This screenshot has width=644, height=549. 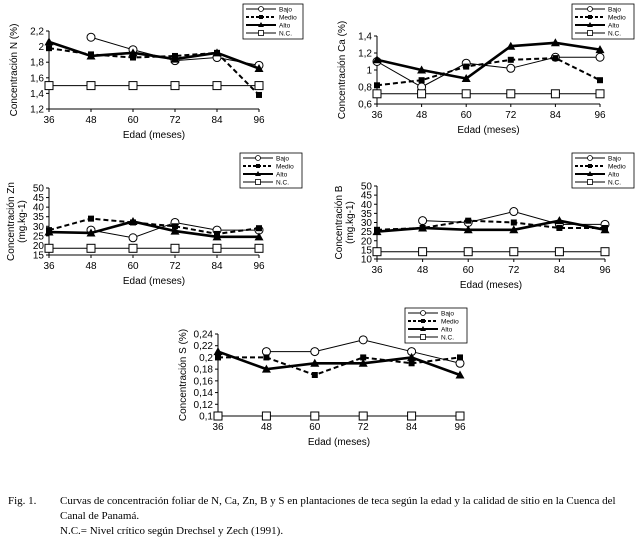 I want to click on s-x-tick-label: 48, so click(x=267, y=427).